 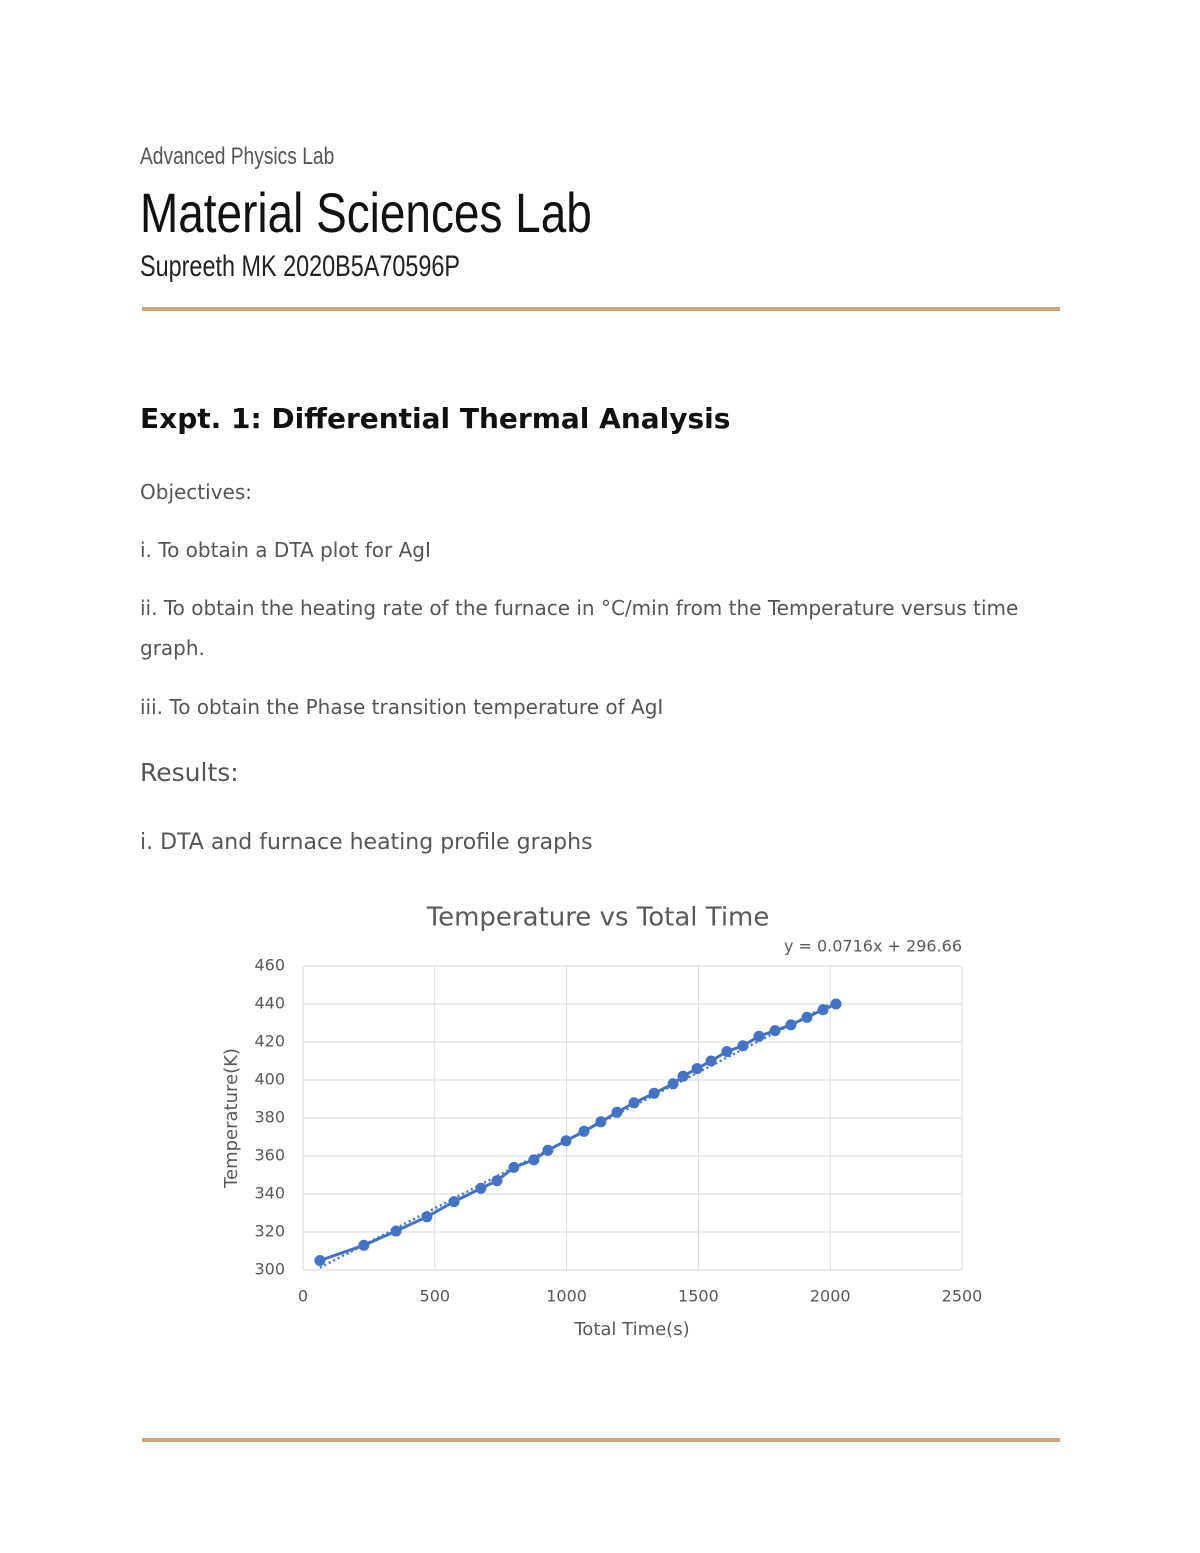 I want to click on x-tick-label: 500, so click(x=435, y=1296).